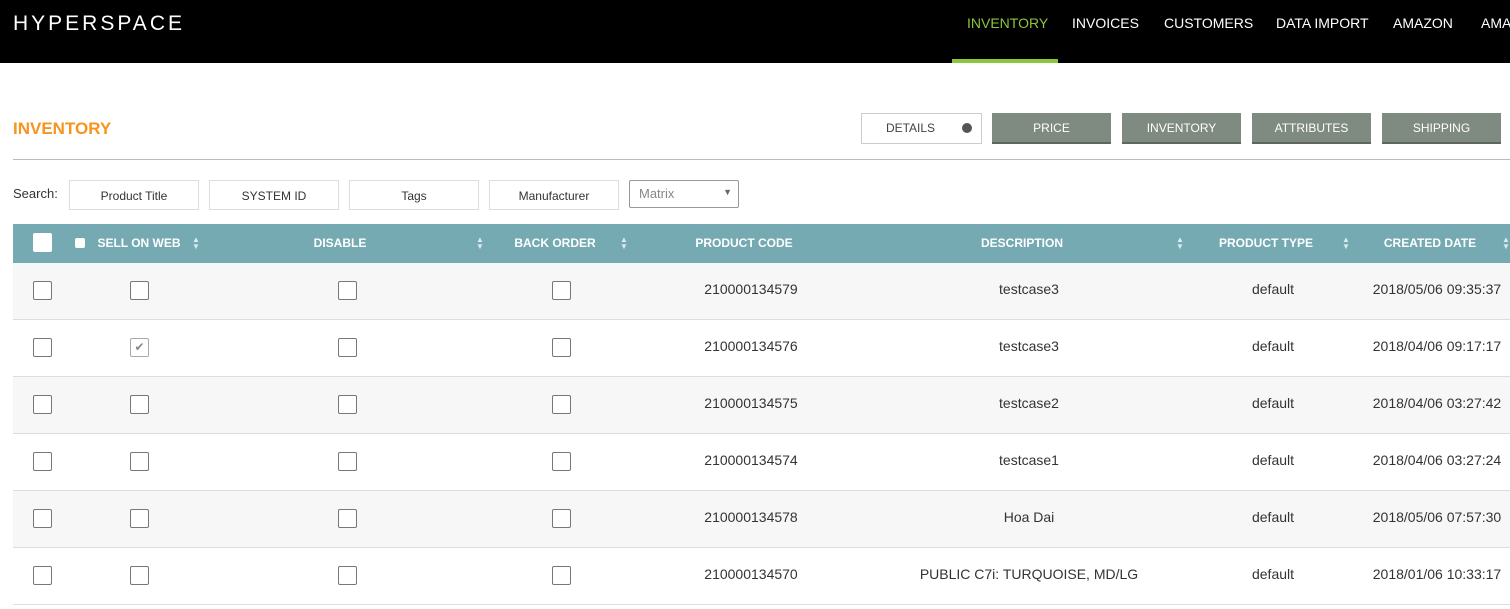  What do you see at coordinates (1430, 243) in the screenshot?
I see `column-header: CREATED DATE` at bounding box center [1430, 243].